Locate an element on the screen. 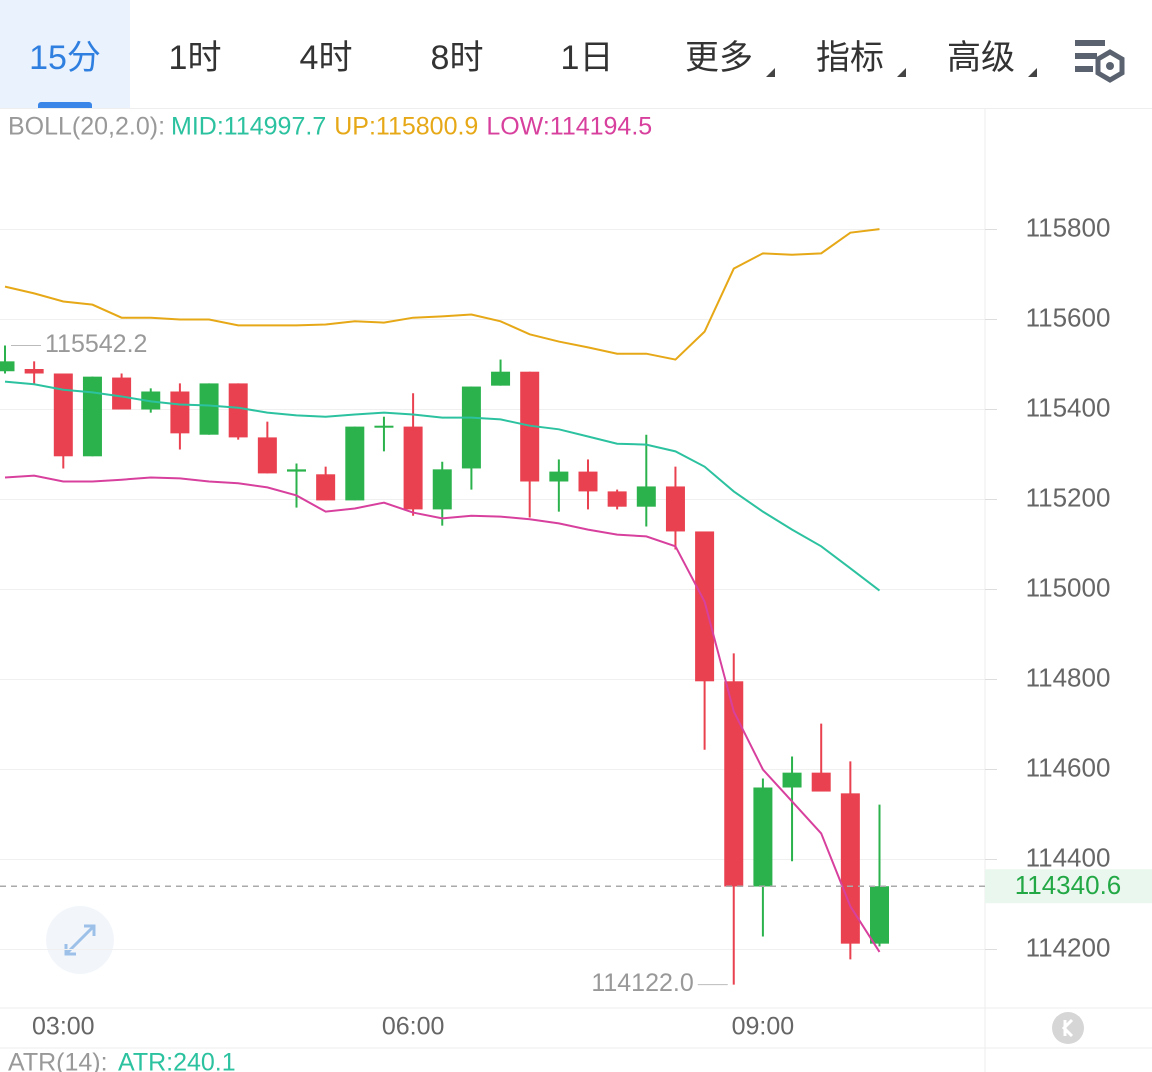  x-tick-label: 06:00 is located at coordinates (413, 1027).